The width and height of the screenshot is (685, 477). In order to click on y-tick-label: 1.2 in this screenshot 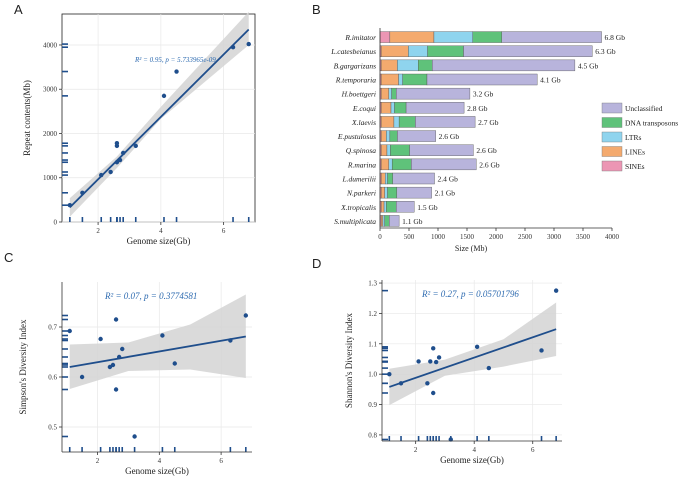, I will do `click(372, 314)`.